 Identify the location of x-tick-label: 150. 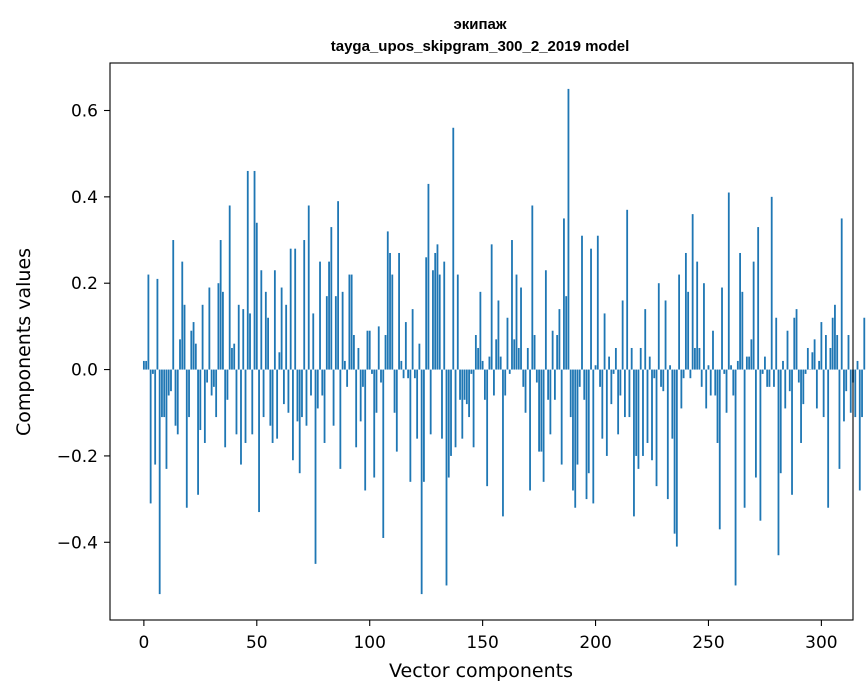
(482, 643).